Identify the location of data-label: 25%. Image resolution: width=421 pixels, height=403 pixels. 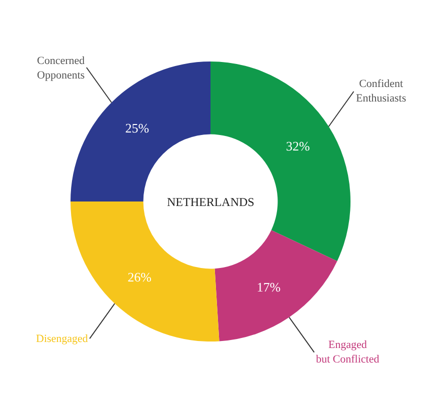
(137, 128).